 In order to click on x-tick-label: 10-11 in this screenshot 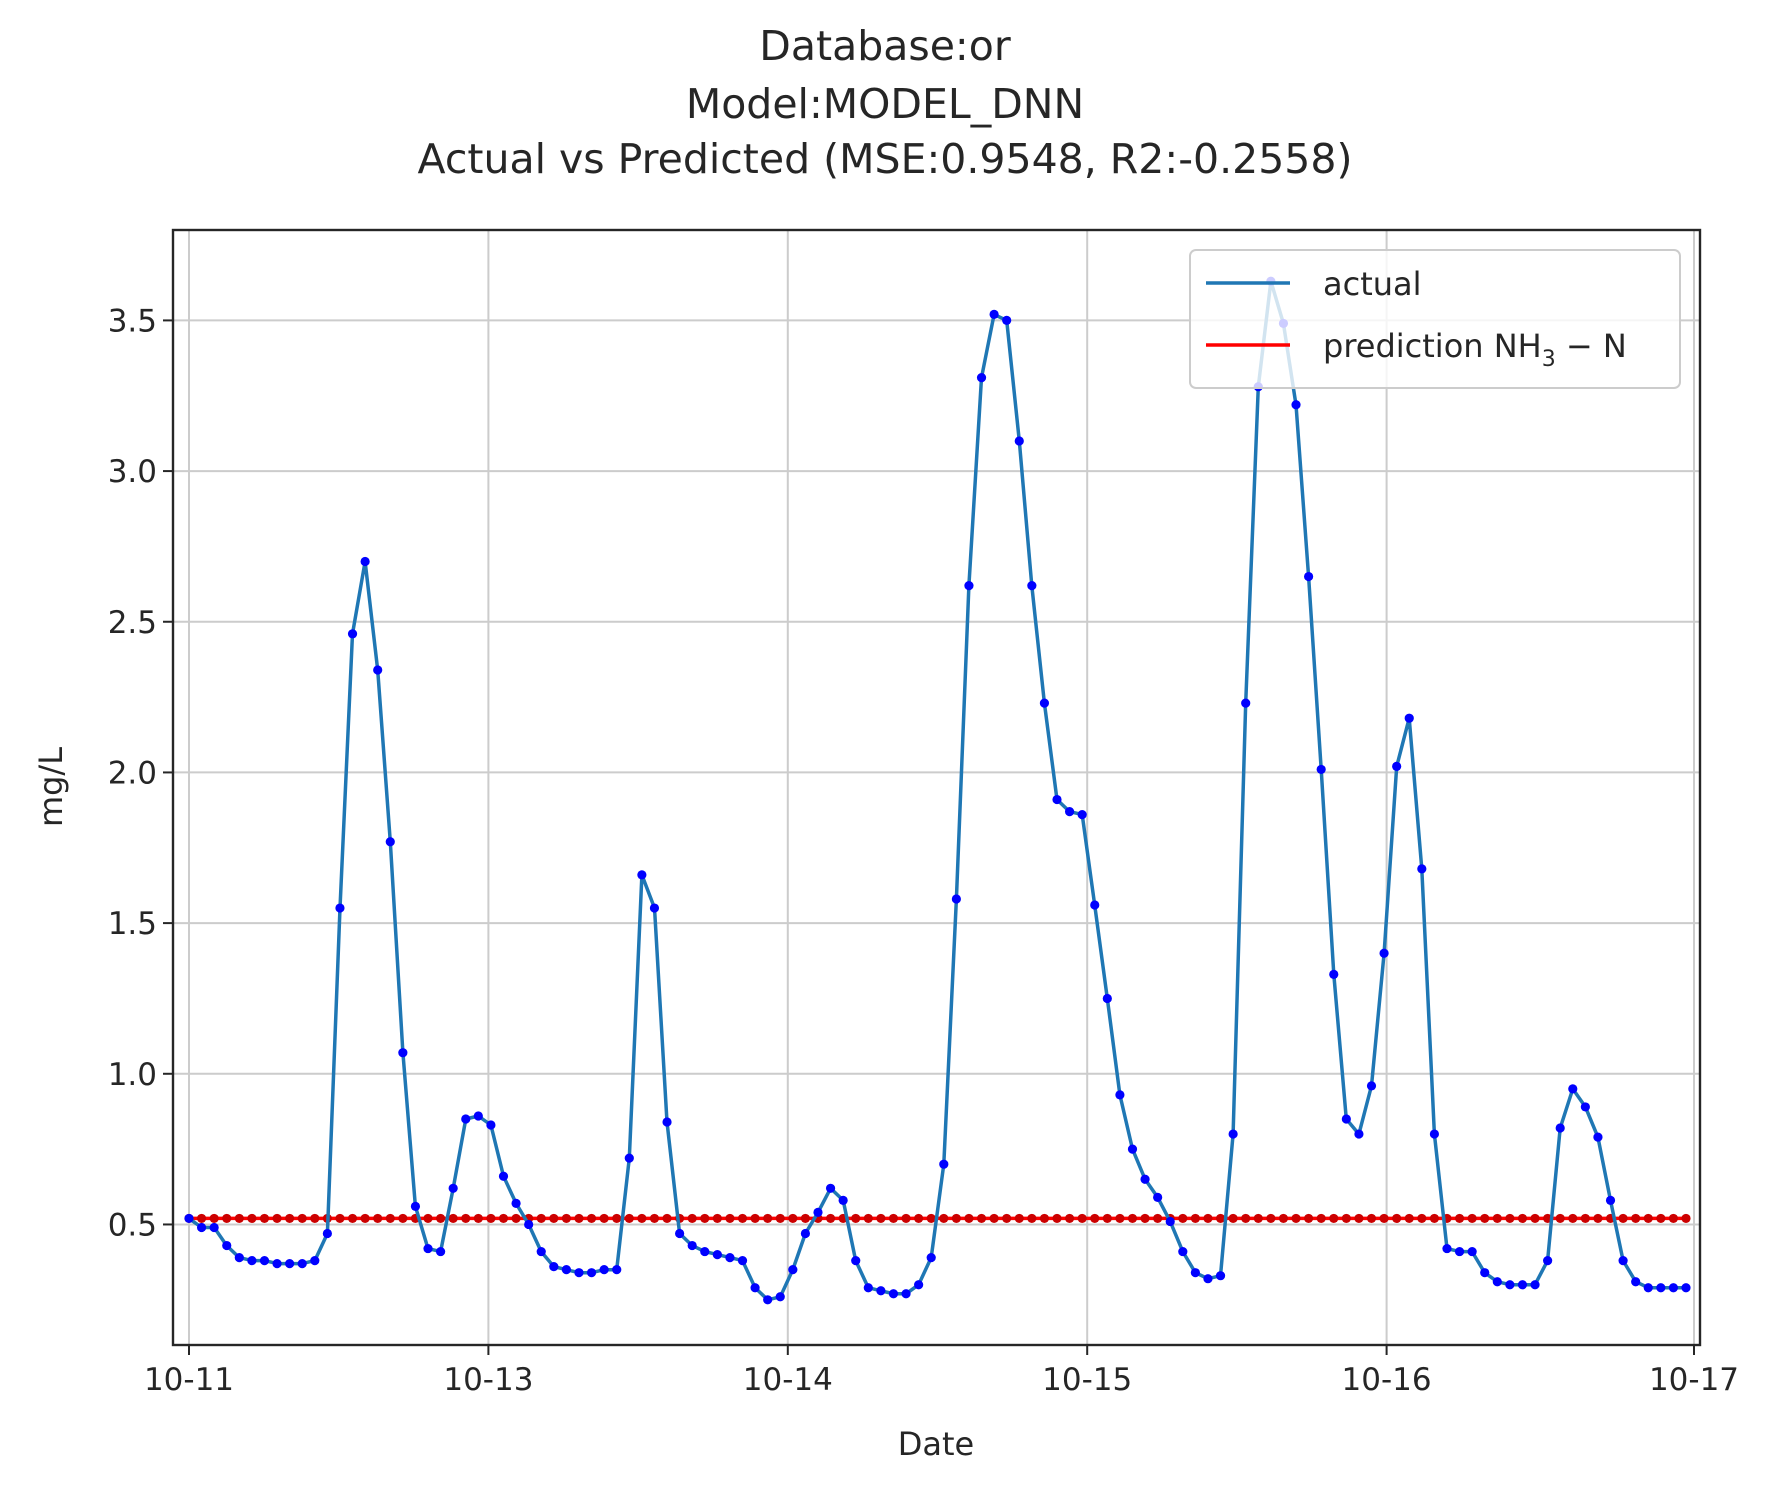, I will do `click(189, 1380)`.